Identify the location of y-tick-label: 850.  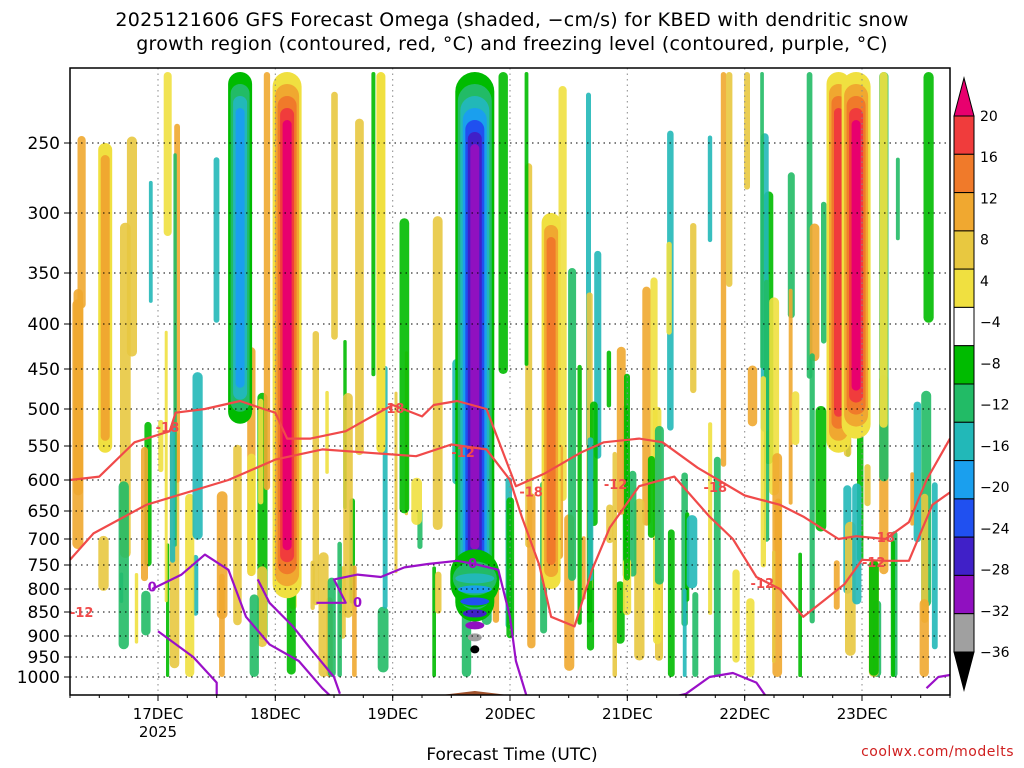
(44, 613).